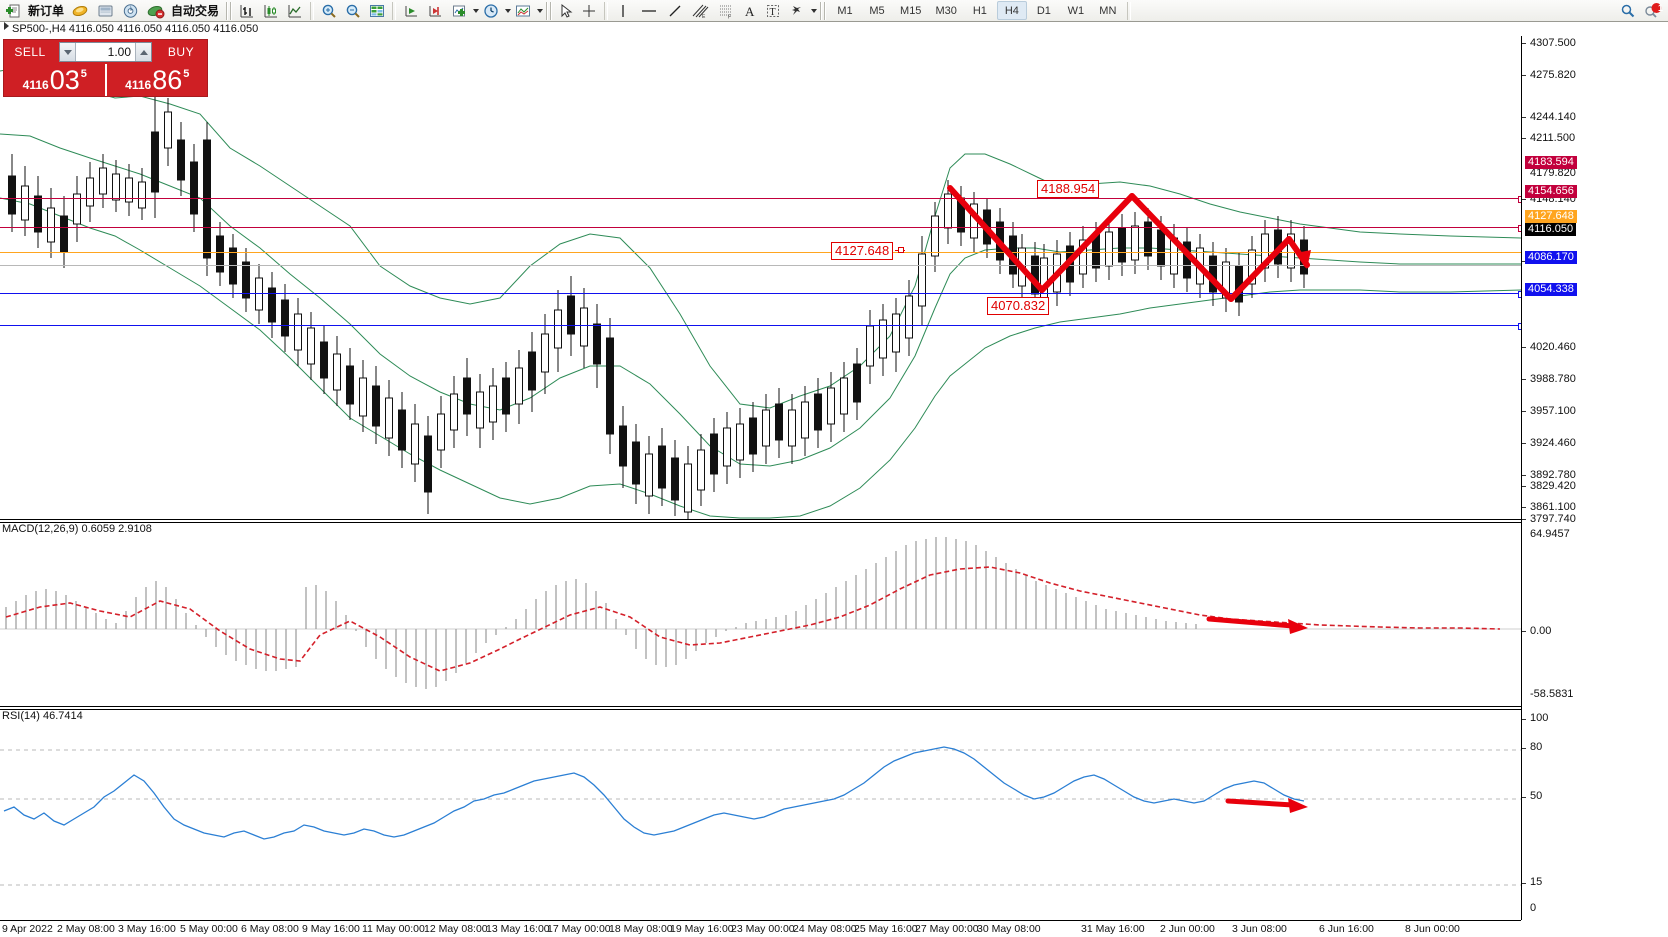 This screenshot has height=937, width=1668. Describe the element at coordinates (700, 11) in the screenshot. I see `equidistant-channel-icon: E` at that location.